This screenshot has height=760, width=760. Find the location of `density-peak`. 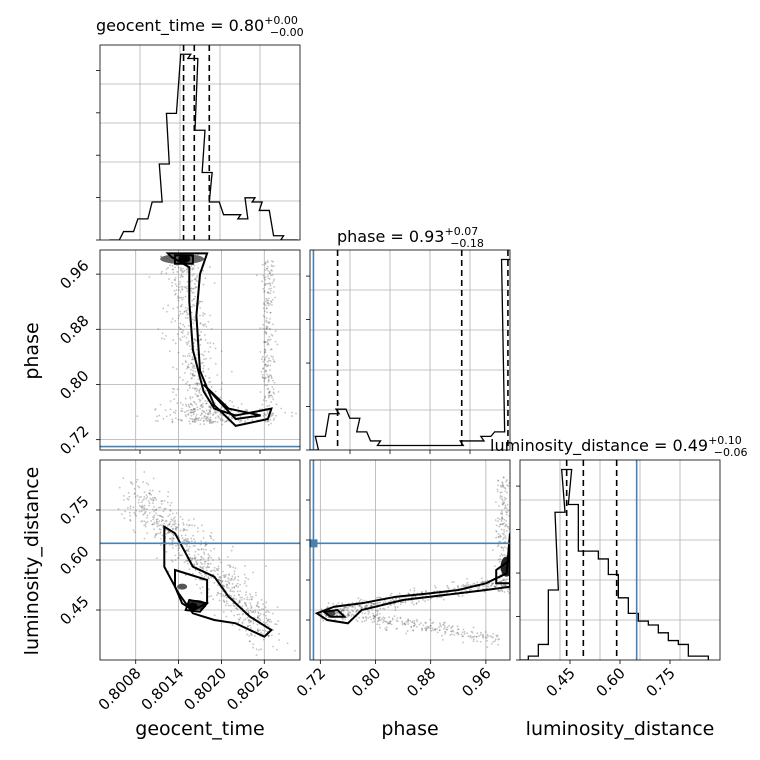

density-peak is located at coordinates (182, 586).